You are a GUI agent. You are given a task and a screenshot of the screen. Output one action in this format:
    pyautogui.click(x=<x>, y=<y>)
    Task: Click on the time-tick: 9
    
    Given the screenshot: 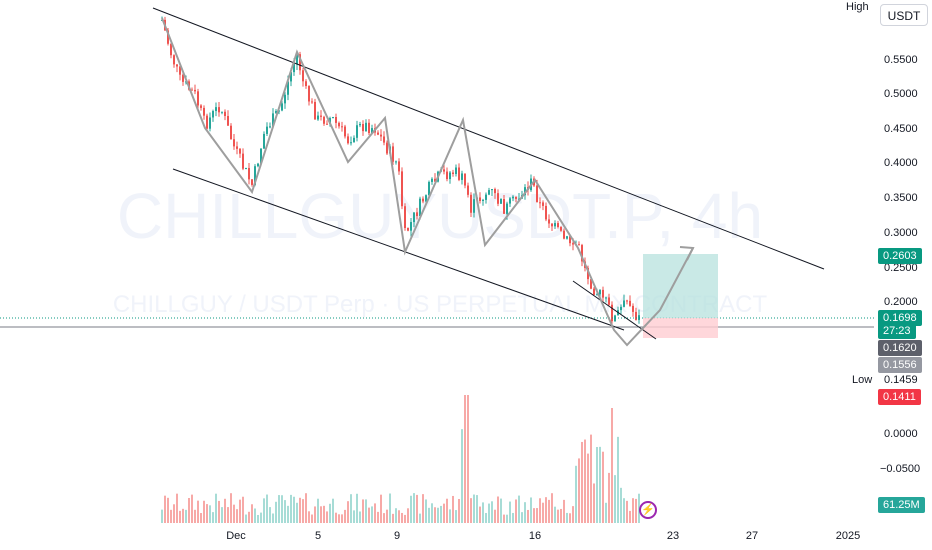 What is the action you would take?
    pyautogui.click(x=397, y=536)
    